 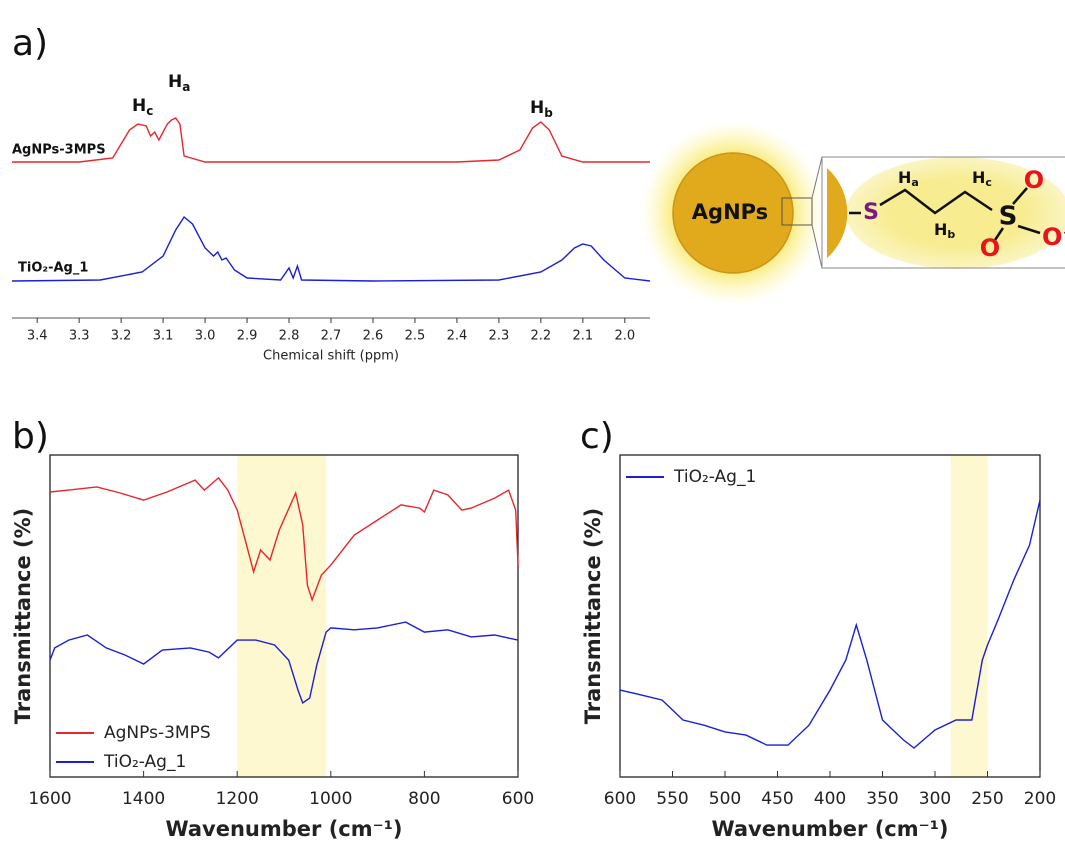 What do you see at coordinates (53, 268) in the screenshot?
I see `series-label: TiO₂-Ag_1` at bounding box center [53, 268].